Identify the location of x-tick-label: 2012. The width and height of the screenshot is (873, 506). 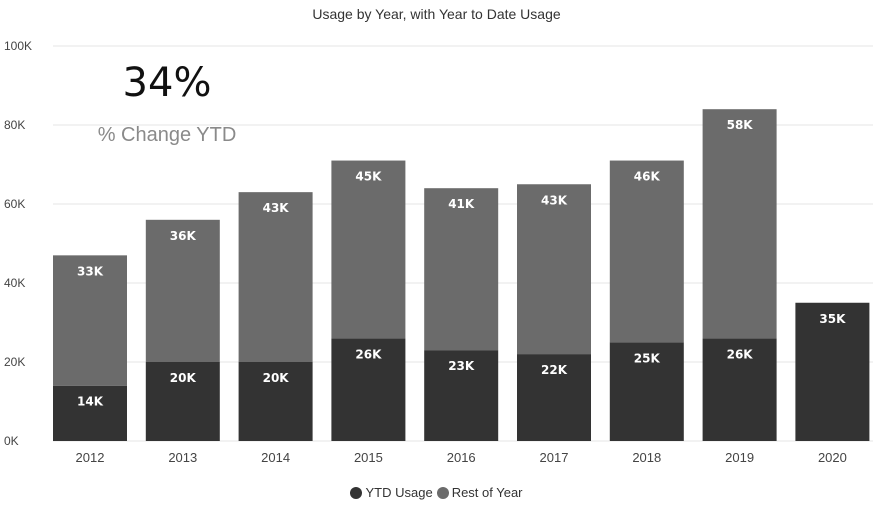
(90, 457).